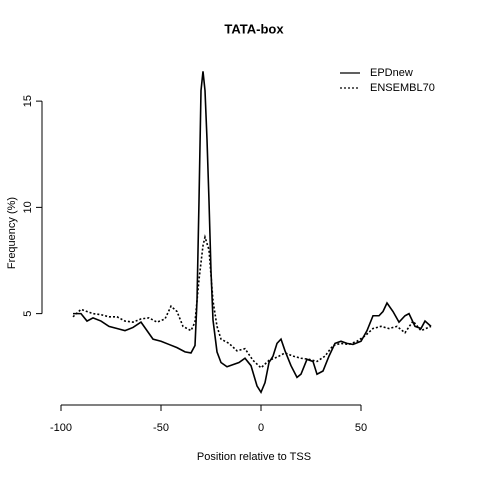 This screenshot has height=480, width=480. What do you see at coordinates (391, 73) in the screenshot?
I see `legend-label: EPDnew` at bounding box center [391, 73].